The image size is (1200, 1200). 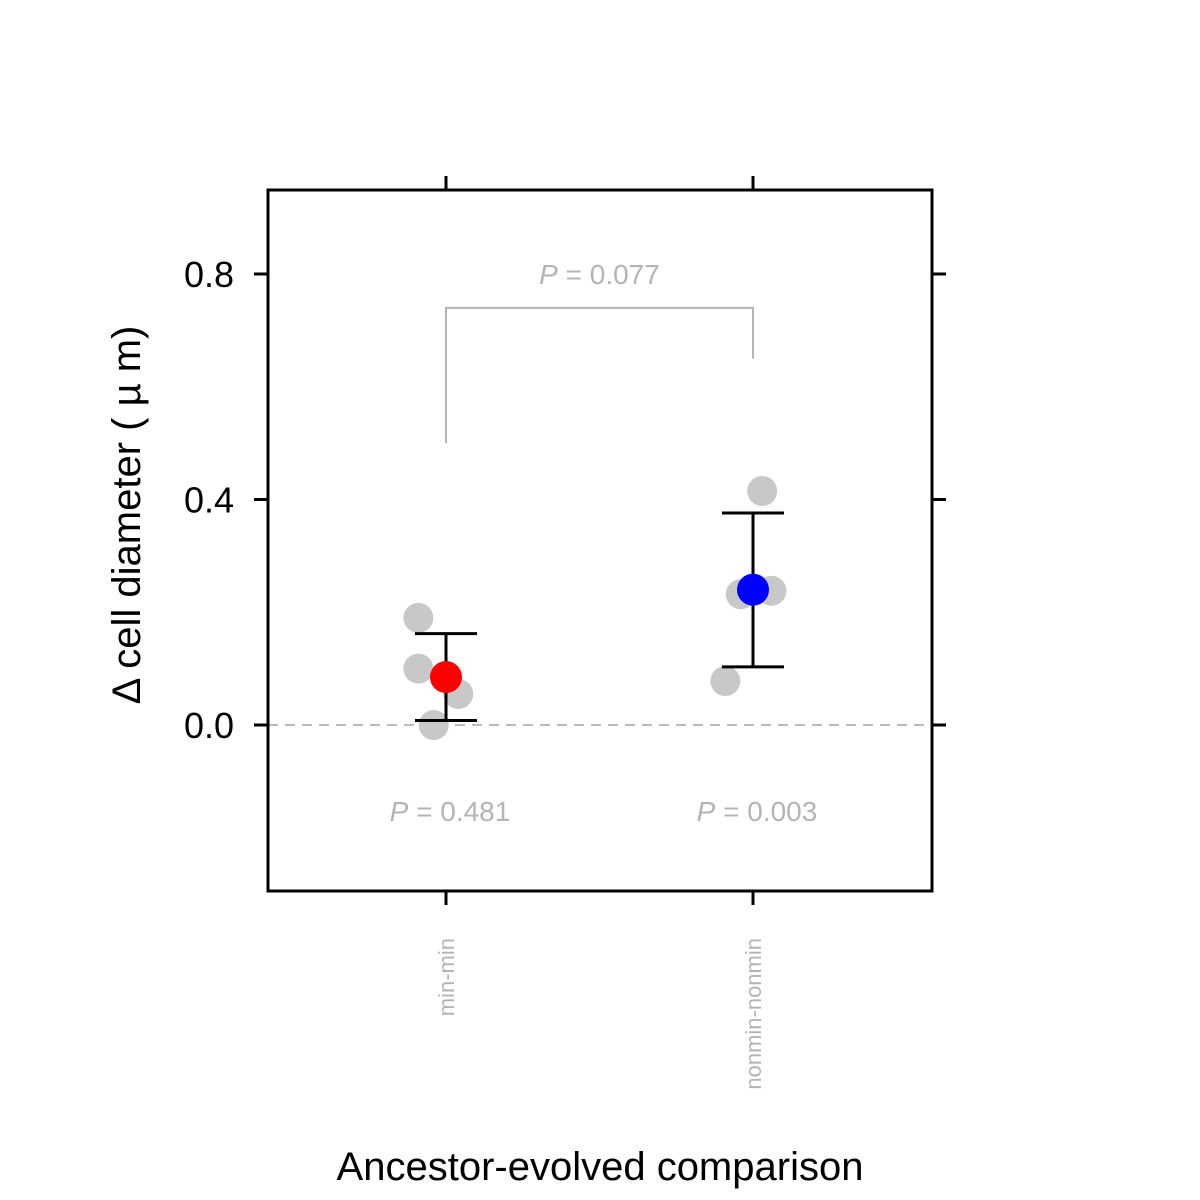 What do you see at coordinates (209, 274) in the screenshot?
I see `y-tick-label: 0.8` at bounding box center [209, 274].